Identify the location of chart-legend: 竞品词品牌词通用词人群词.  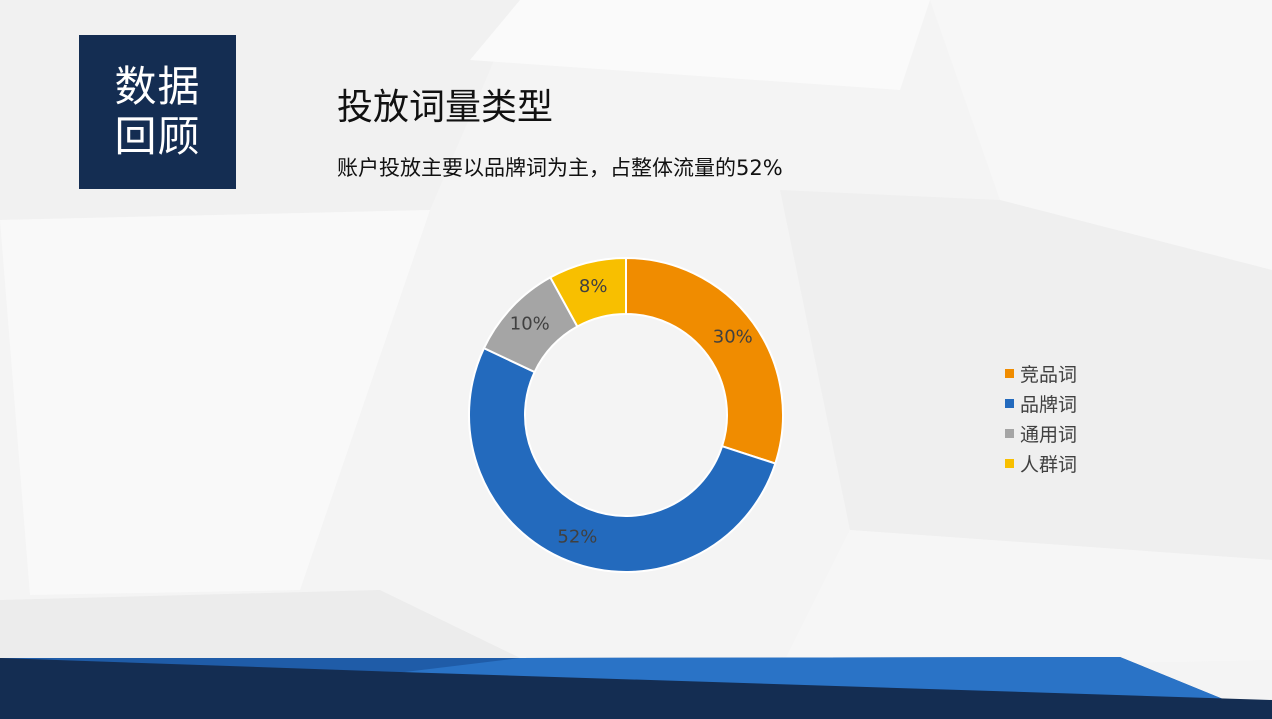
(1041, 418).